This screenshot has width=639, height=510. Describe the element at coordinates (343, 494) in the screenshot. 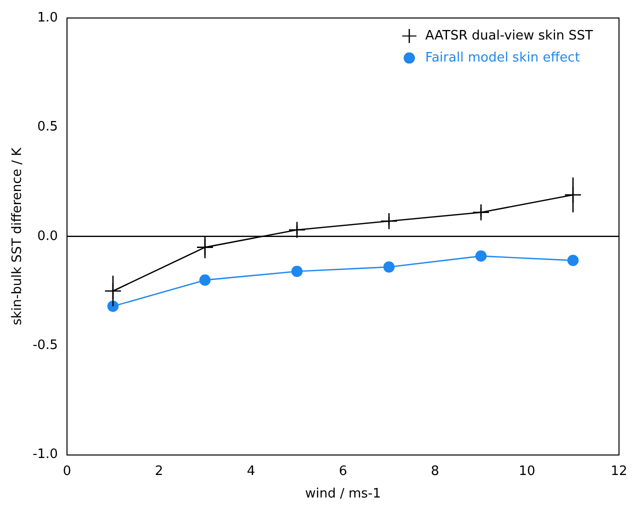

I see `x-axis-title: wind / ms-1` at that location.